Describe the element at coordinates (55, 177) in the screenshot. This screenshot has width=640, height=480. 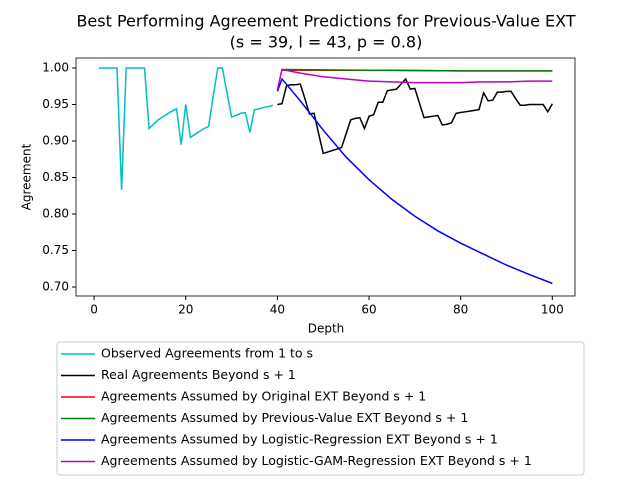
I see `y-tick-label: 0.85` at that location.